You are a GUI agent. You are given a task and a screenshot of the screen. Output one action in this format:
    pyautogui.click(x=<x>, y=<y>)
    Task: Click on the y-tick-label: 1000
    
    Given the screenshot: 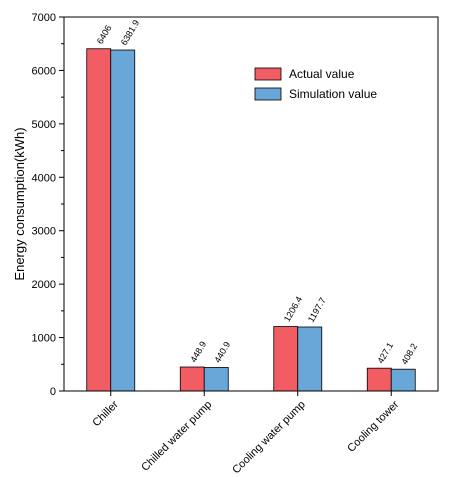 What is the action you would take?
    pyautogui.click(x=44, y=339)
    